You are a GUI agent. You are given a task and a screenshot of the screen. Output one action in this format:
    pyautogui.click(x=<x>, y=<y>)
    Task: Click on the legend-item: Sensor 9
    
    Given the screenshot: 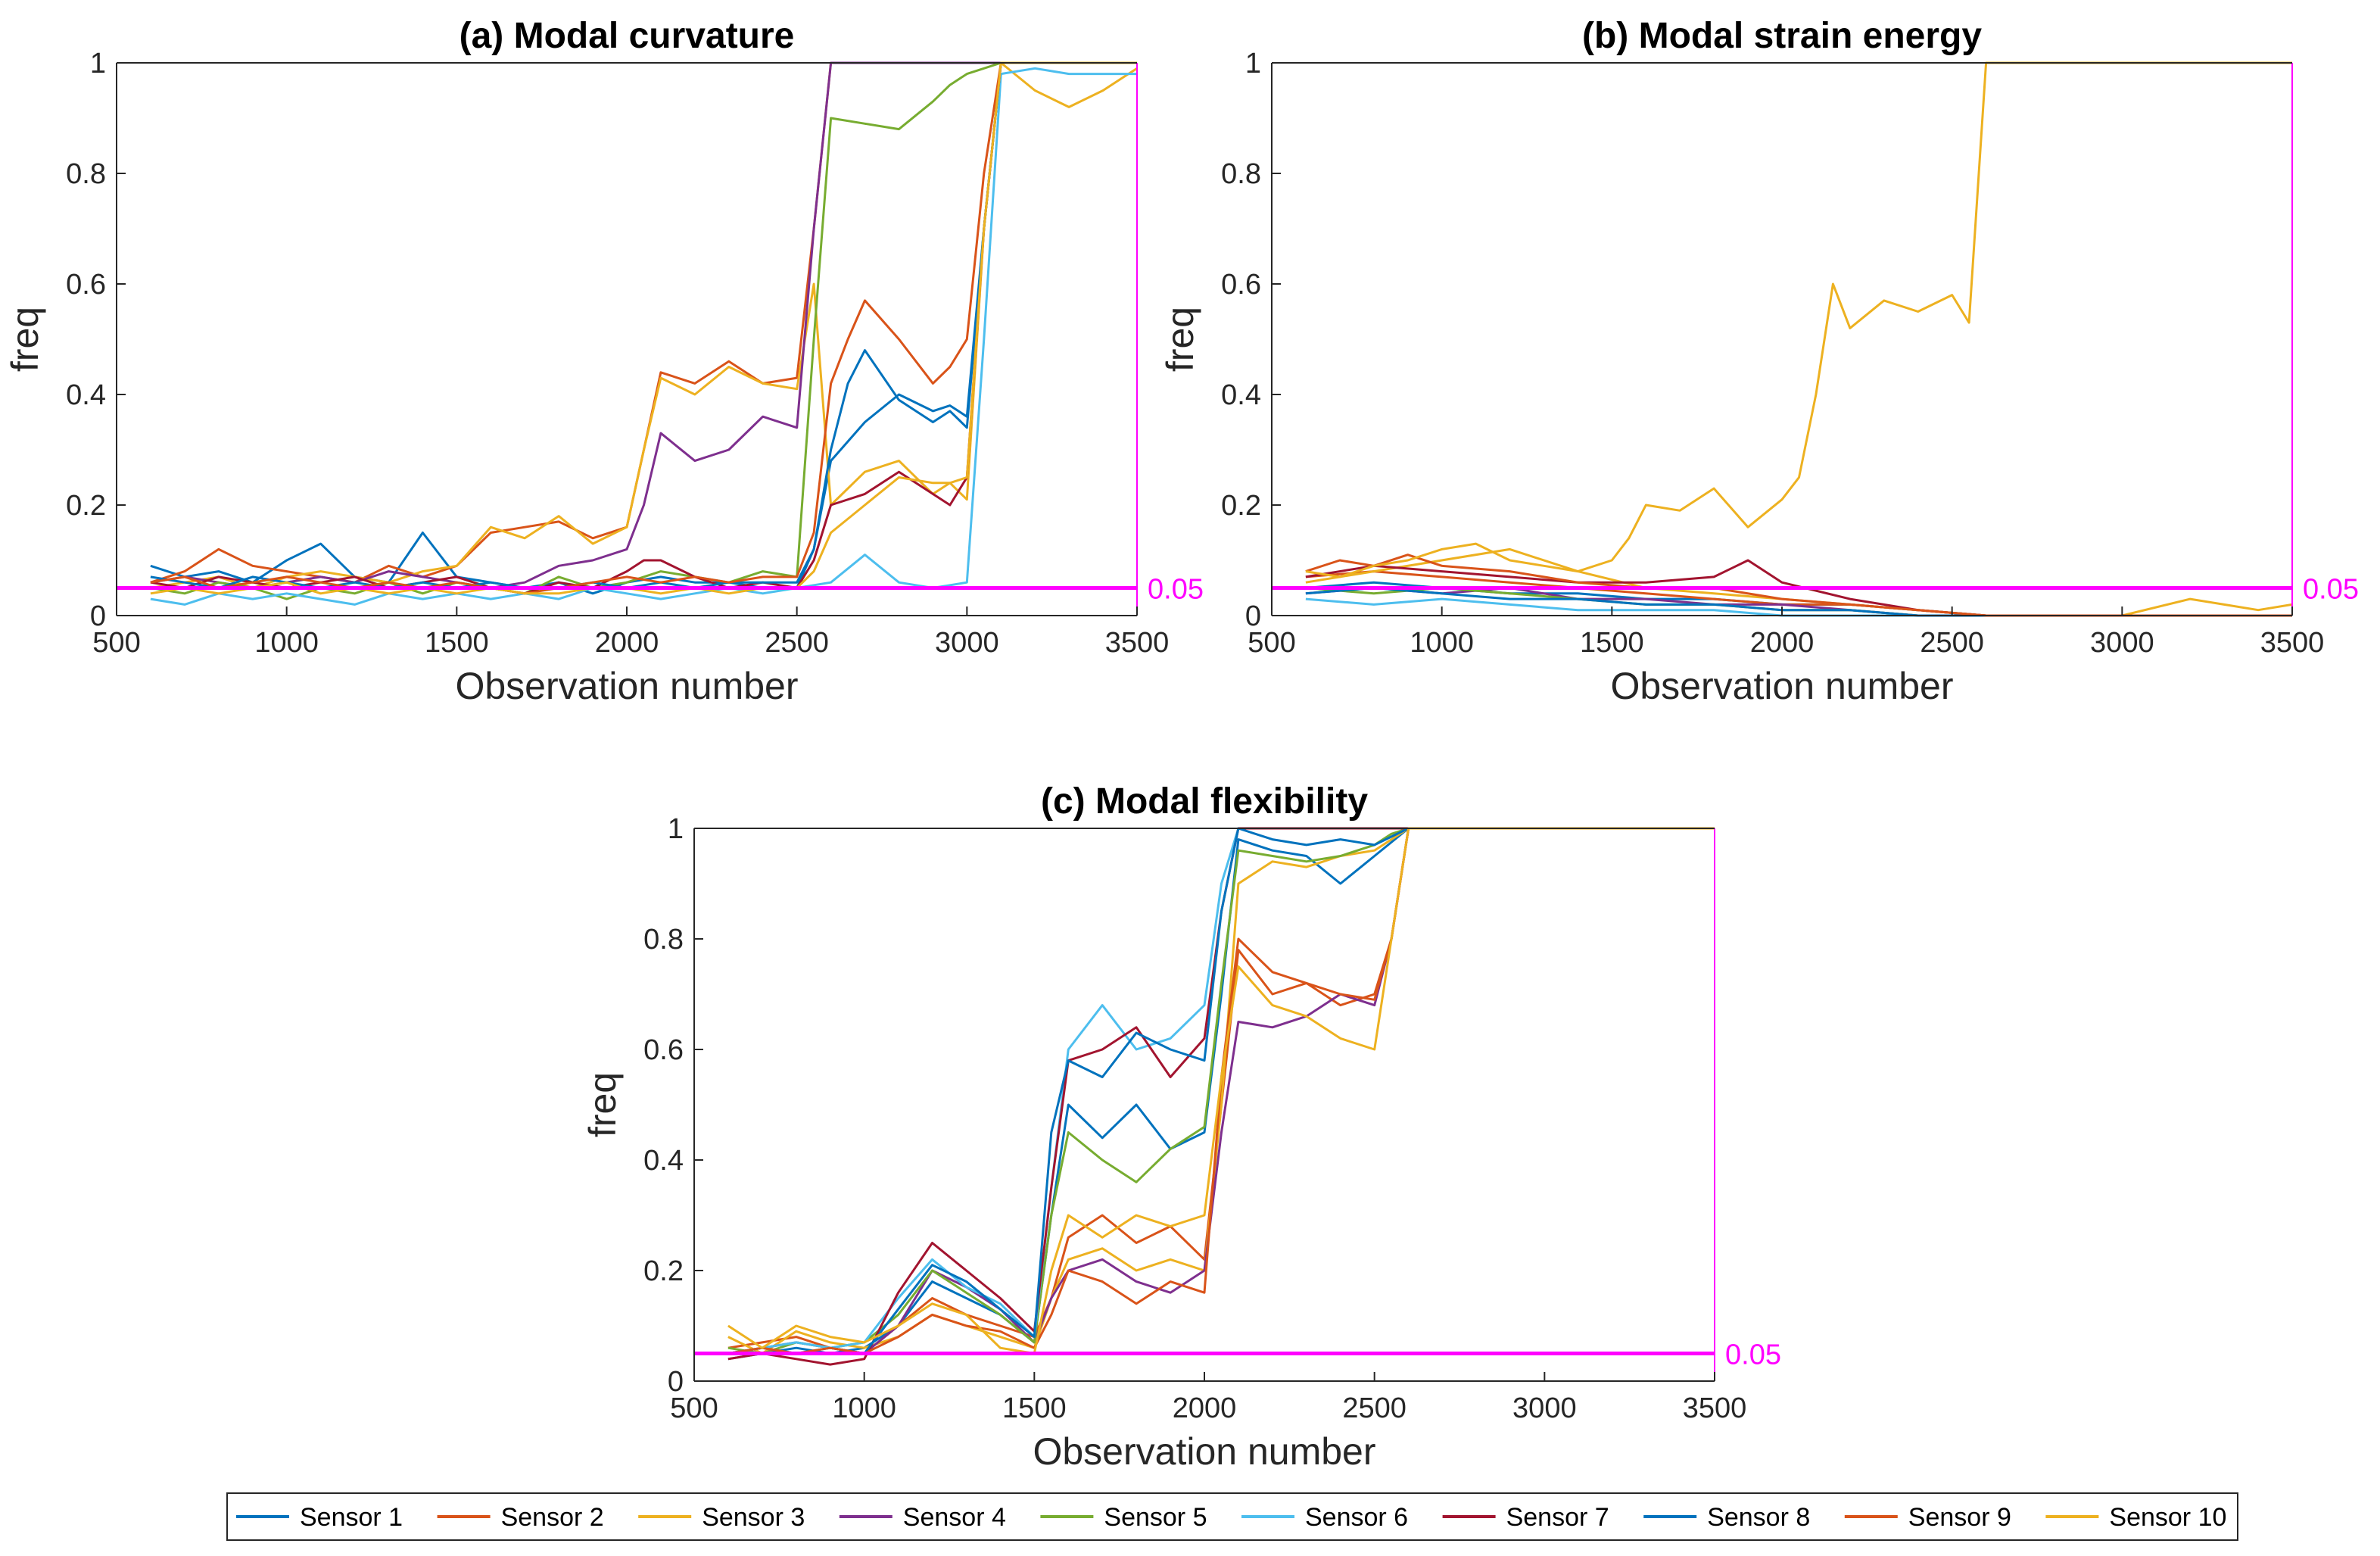 What is the action you would take?
    pyautogui.click(x=1927, y=1518)
    